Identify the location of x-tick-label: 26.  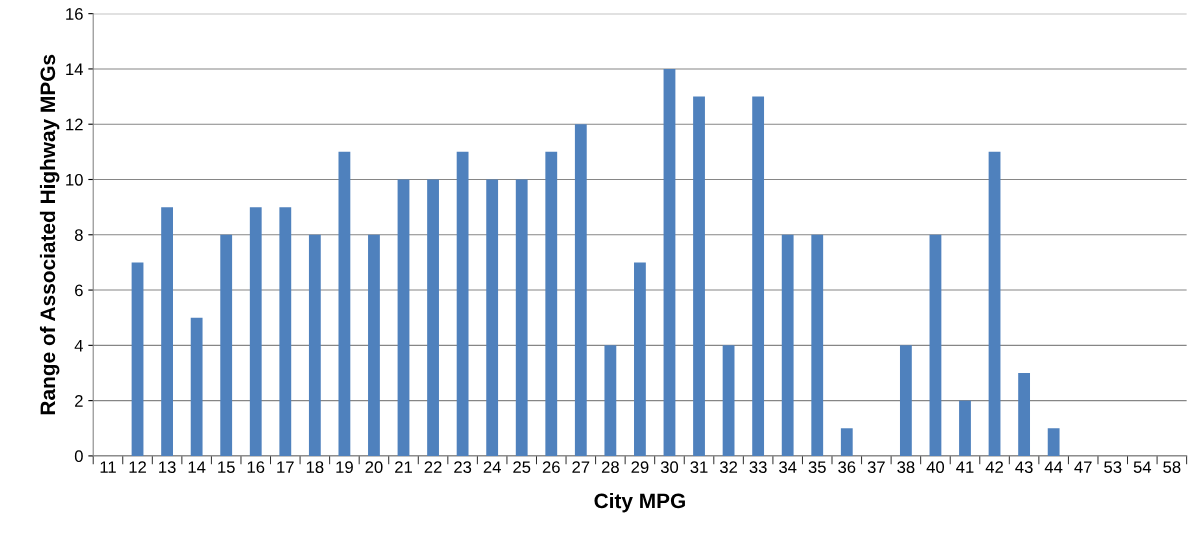
(551, 467).